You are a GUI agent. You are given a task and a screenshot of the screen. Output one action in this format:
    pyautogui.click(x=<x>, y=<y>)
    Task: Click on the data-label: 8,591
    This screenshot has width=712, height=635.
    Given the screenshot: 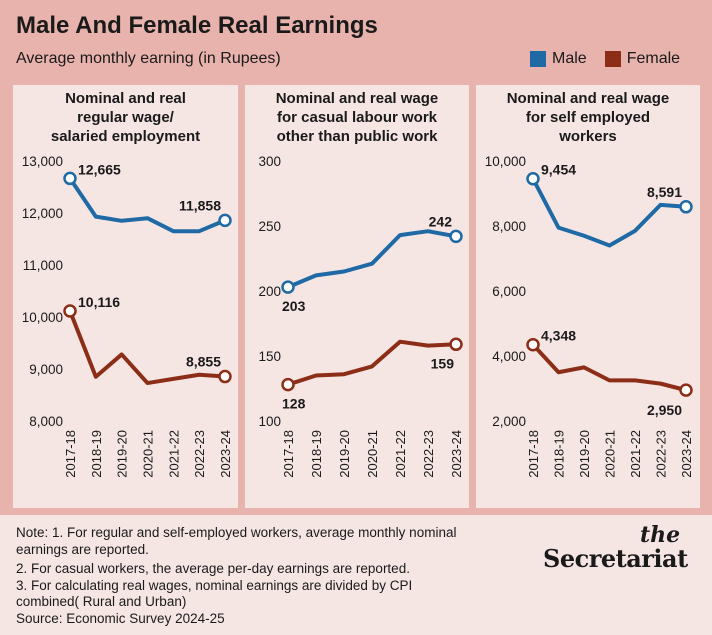 What is the action you would take?
    pyautogui.click(x=664, y=192)
    